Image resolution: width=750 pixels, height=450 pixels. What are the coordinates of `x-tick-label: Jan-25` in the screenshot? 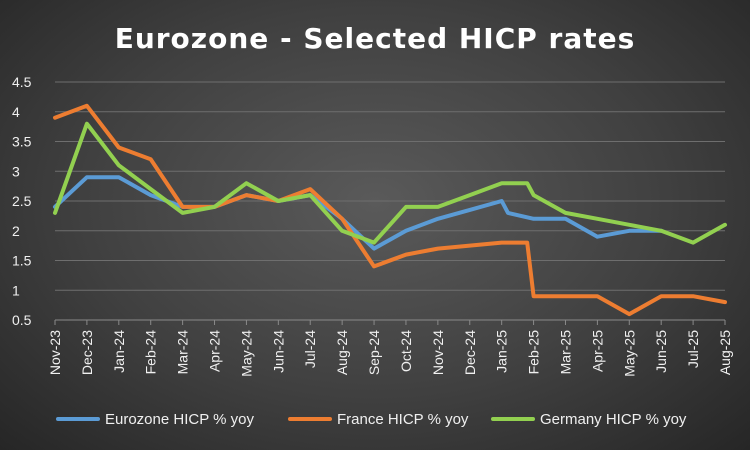 It's located at (502, 351).